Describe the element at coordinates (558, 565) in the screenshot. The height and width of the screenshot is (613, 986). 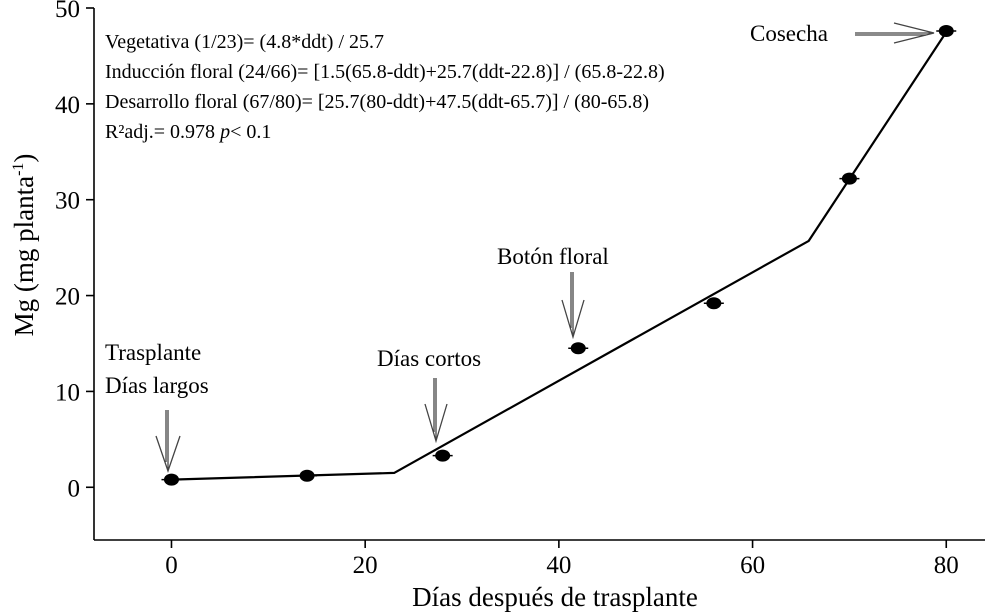
I see `x-tick-label: 40` at that location.